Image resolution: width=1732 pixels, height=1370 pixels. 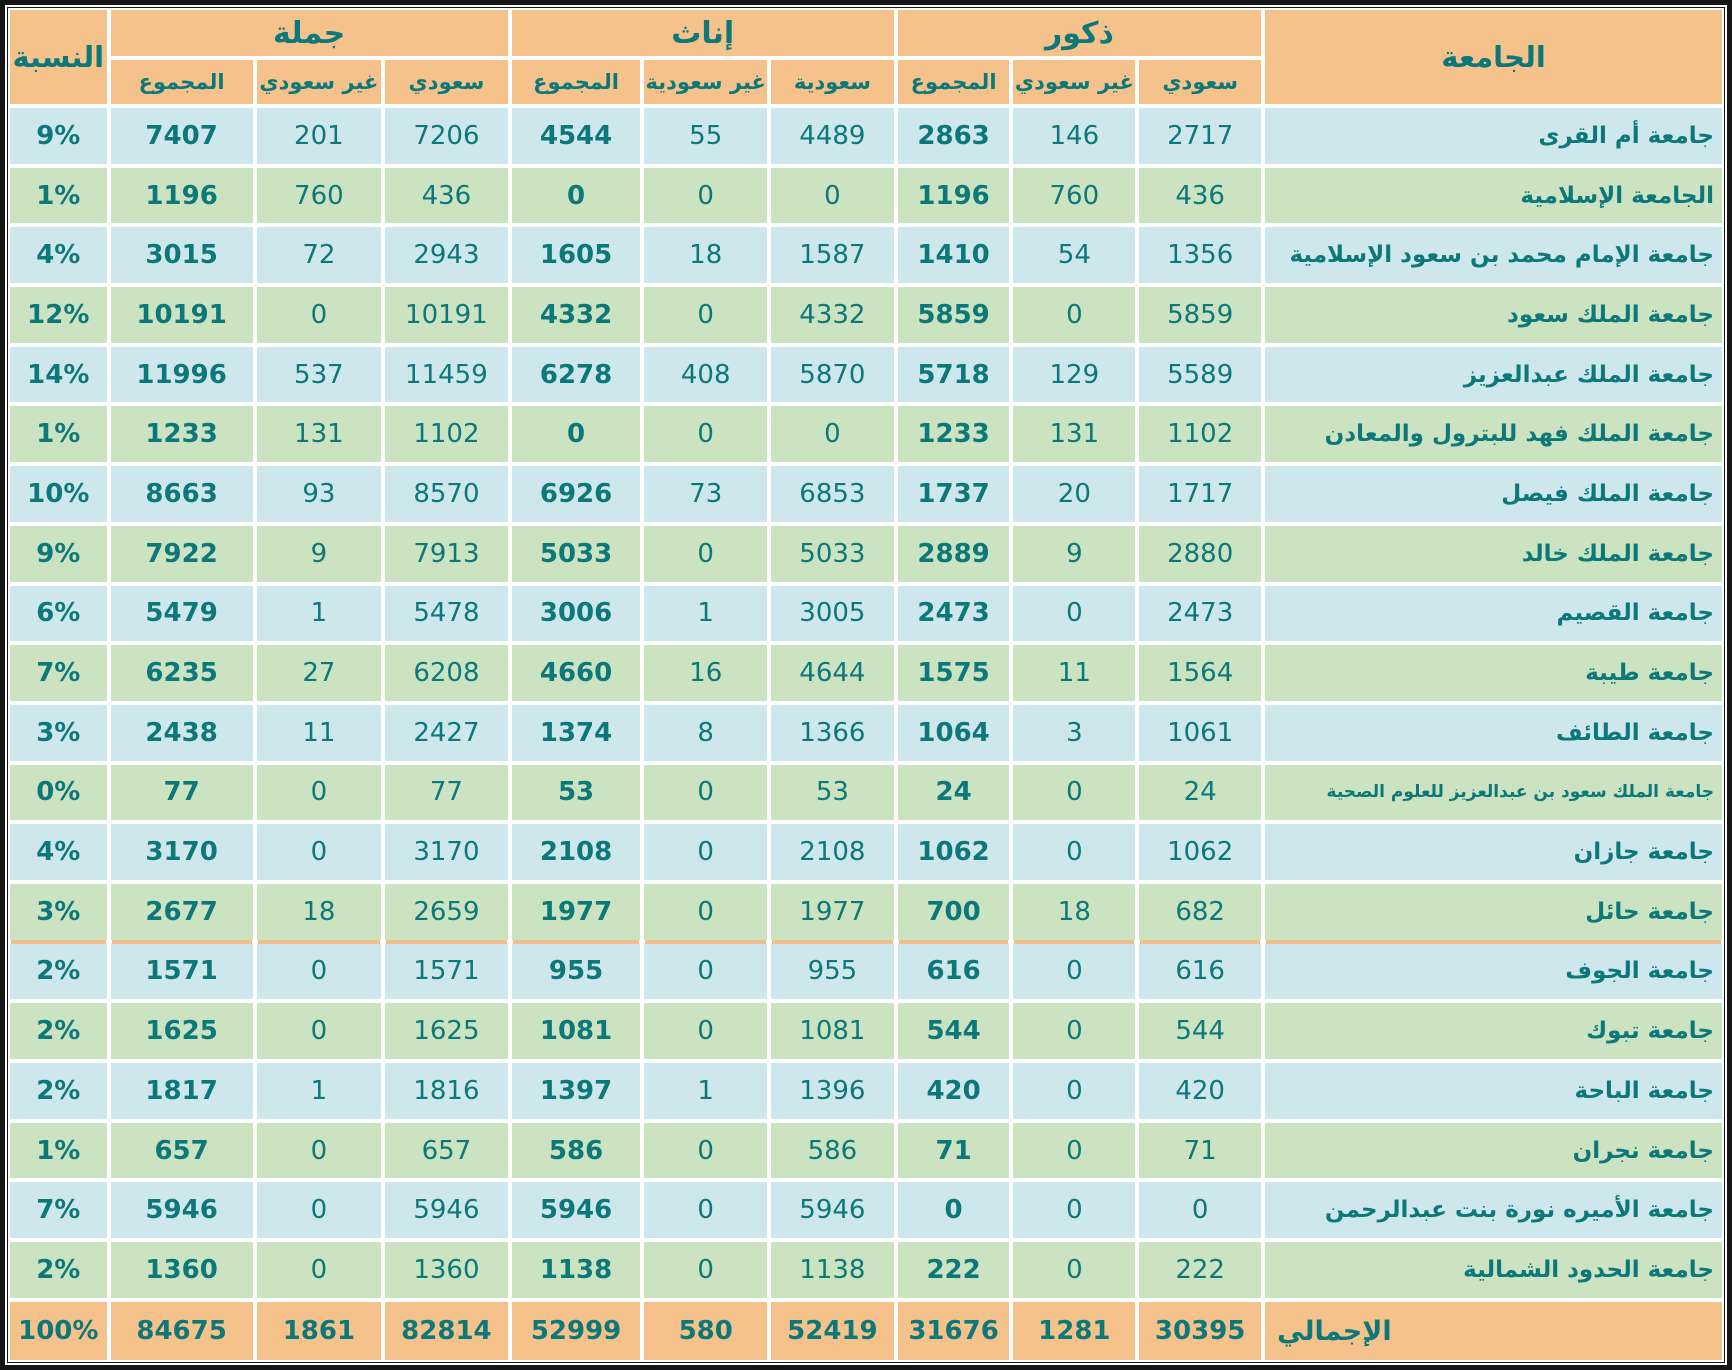 I want to click on cell-male-total: 31676, so click(x=953, y=1331).